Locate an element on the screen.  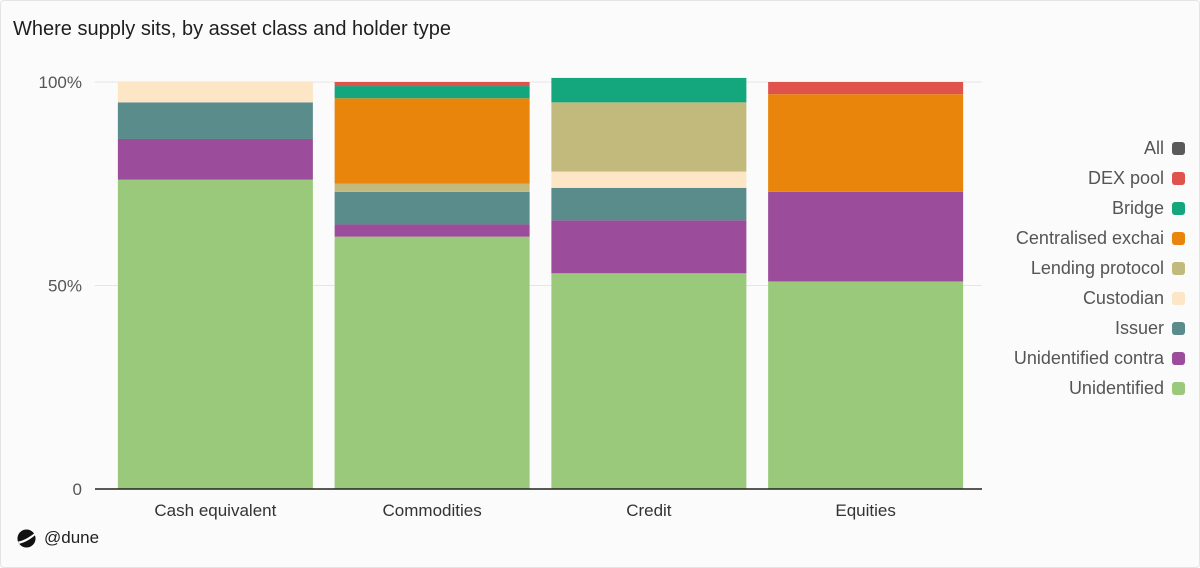
legend-label: Lending protocol is located at coordinates (1097, 268).